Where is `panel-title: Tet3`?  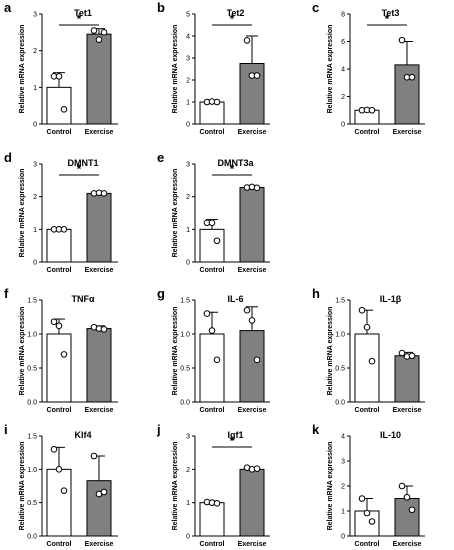
panel-title: Tet3 is located at coordinates (391, 13).